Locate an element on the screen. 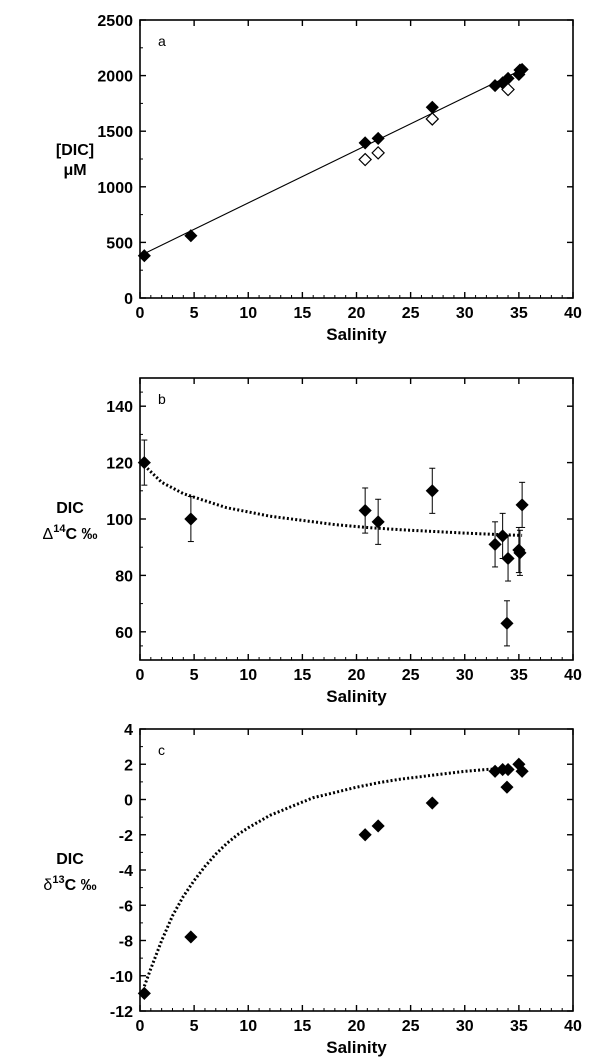 The image size is (589, 1063). panel-b-x-tick-label: 25 is located at coordinates (411, 675).